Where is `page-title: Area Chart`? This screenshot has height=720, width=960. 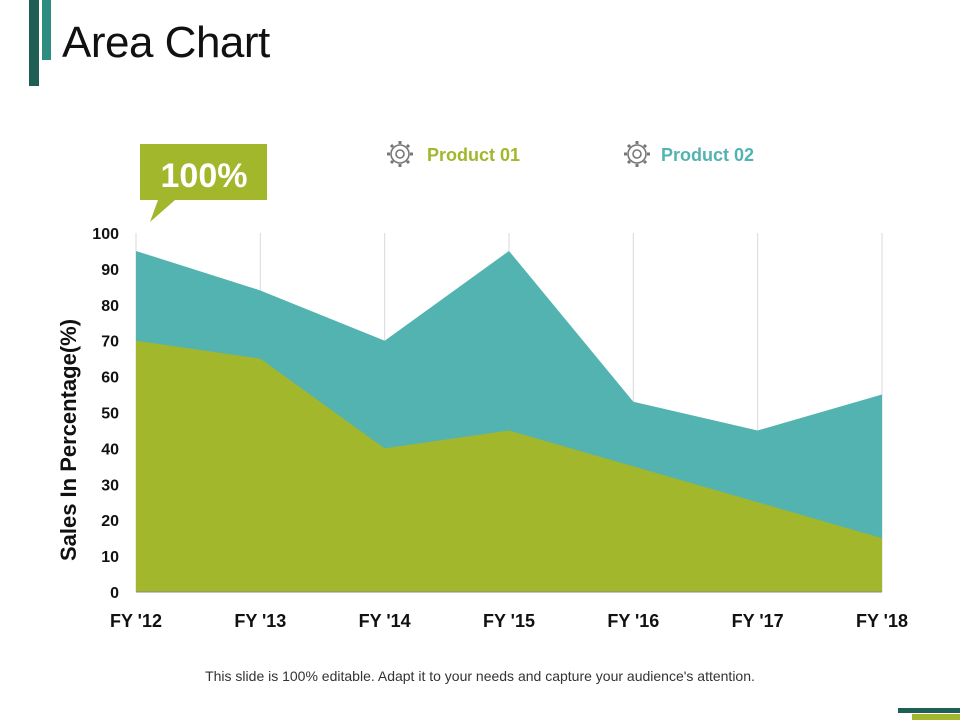
page-title: Area Chart is located at coordinates (166, 42).